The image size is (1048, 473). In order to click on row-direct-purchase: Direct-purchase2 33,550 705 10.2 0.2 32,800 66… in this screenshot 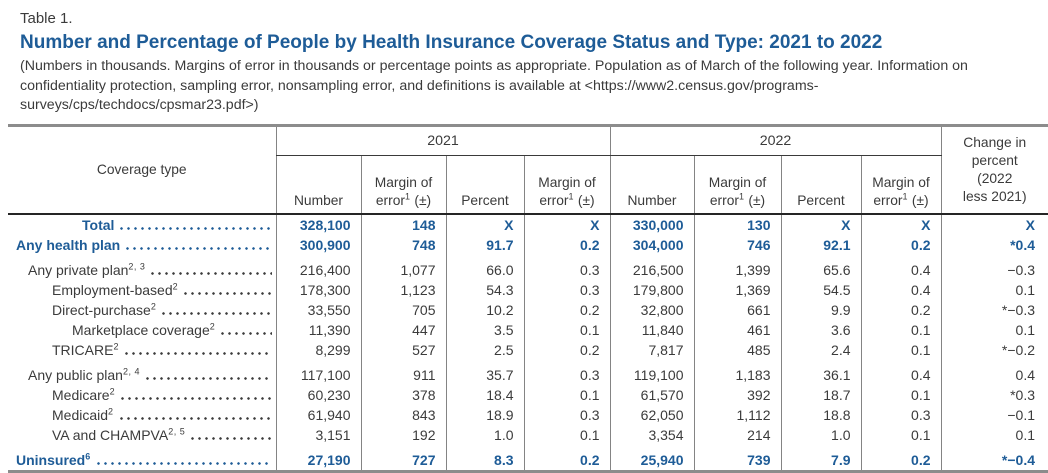, I will do `click(528, 309)`.